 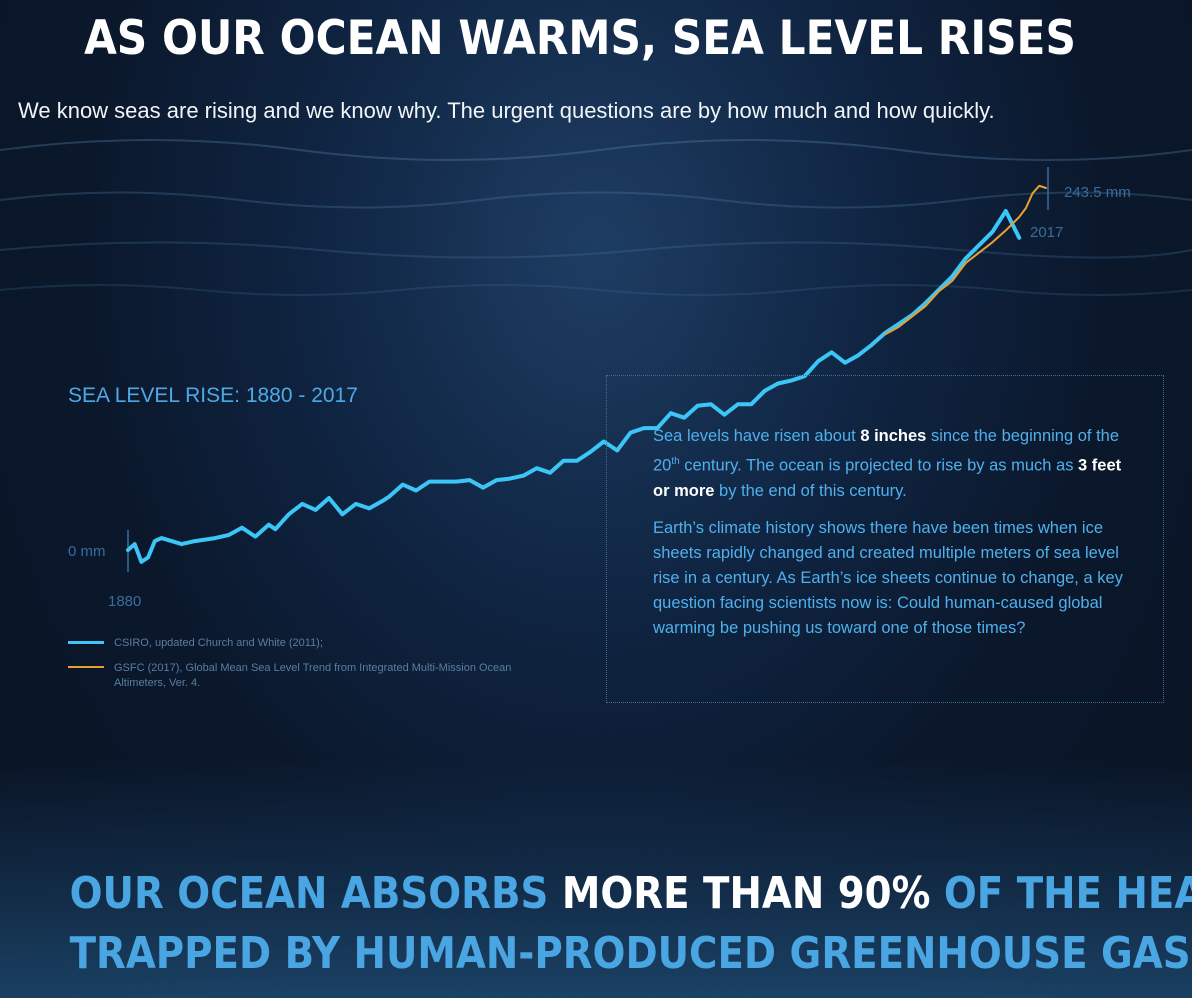 I want to click on legend-swatch-csiro, so click(x=86, y=642).